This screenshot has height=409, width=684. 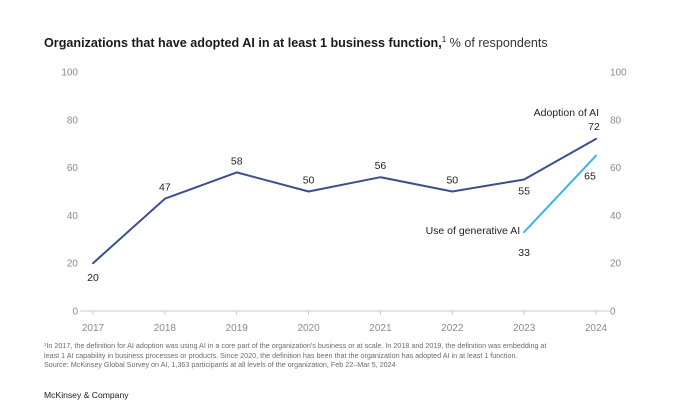 I want to click on y-tick-label-left: 100, so click(x=69, y=73).